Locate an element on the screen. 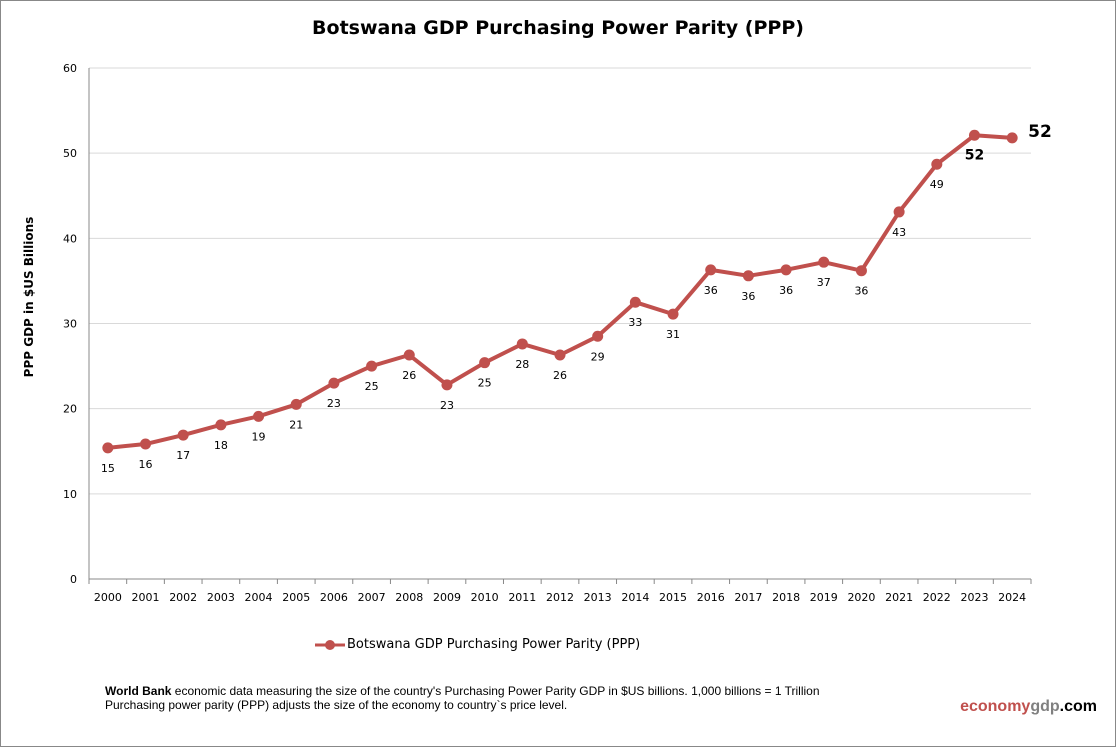  x-tick-label: 2024 is located at coordinates (1012, 597).